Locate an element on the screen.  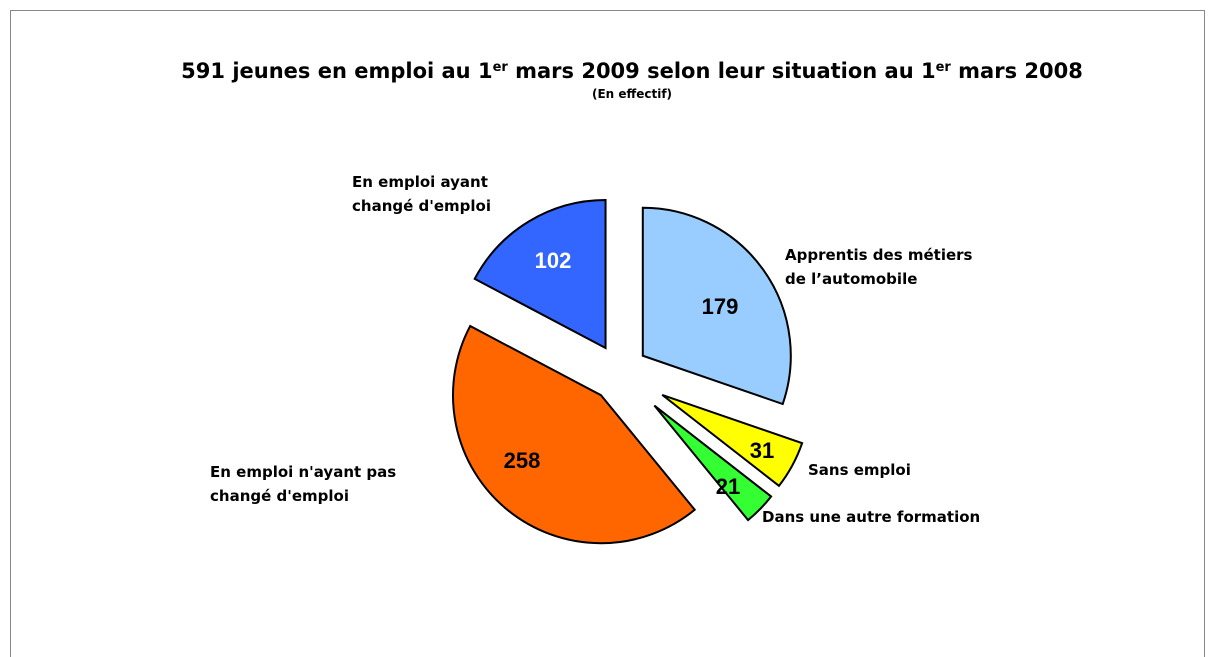
data-label: 258 is located at coordinates (522, 460).